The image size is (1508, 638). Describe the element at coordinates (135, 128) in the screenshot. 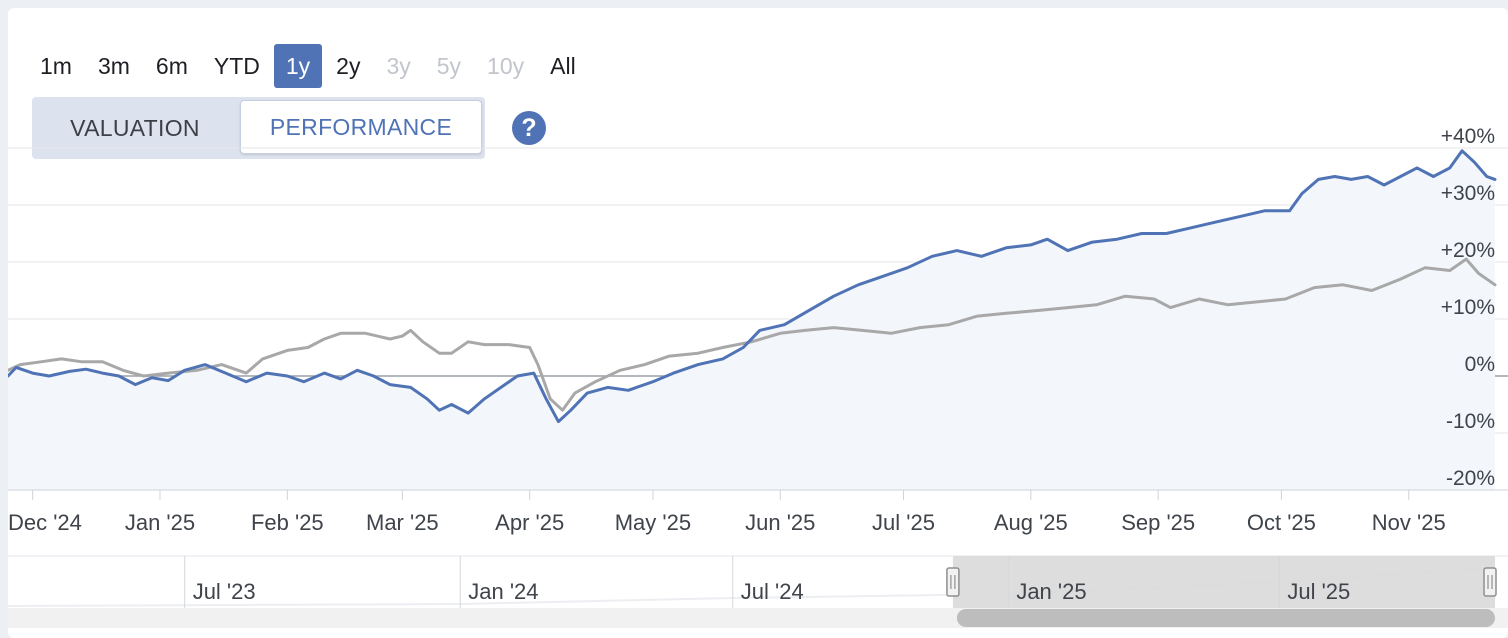

I see `tab-valuation: VALUATION` at that location.